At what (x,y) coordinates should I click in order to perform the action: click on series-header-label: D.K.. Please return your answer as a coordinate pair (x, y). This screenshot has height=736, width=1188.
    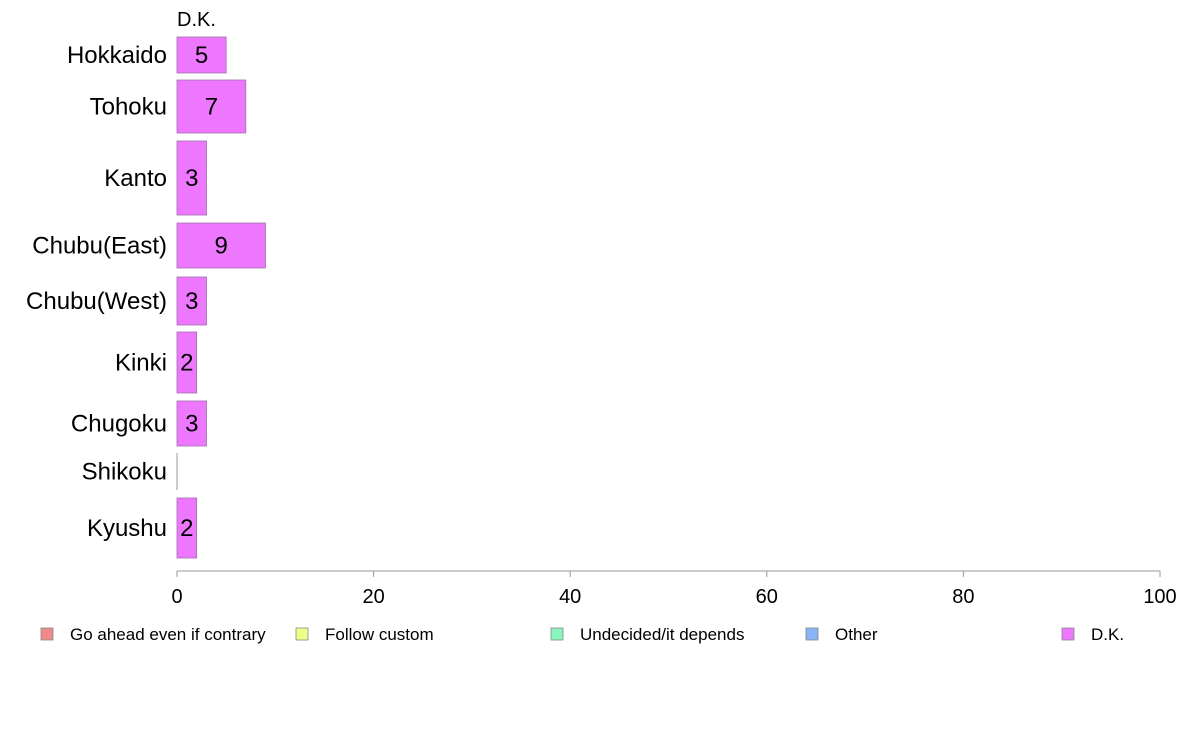
    Looking at the image, I should click on (196, 20).